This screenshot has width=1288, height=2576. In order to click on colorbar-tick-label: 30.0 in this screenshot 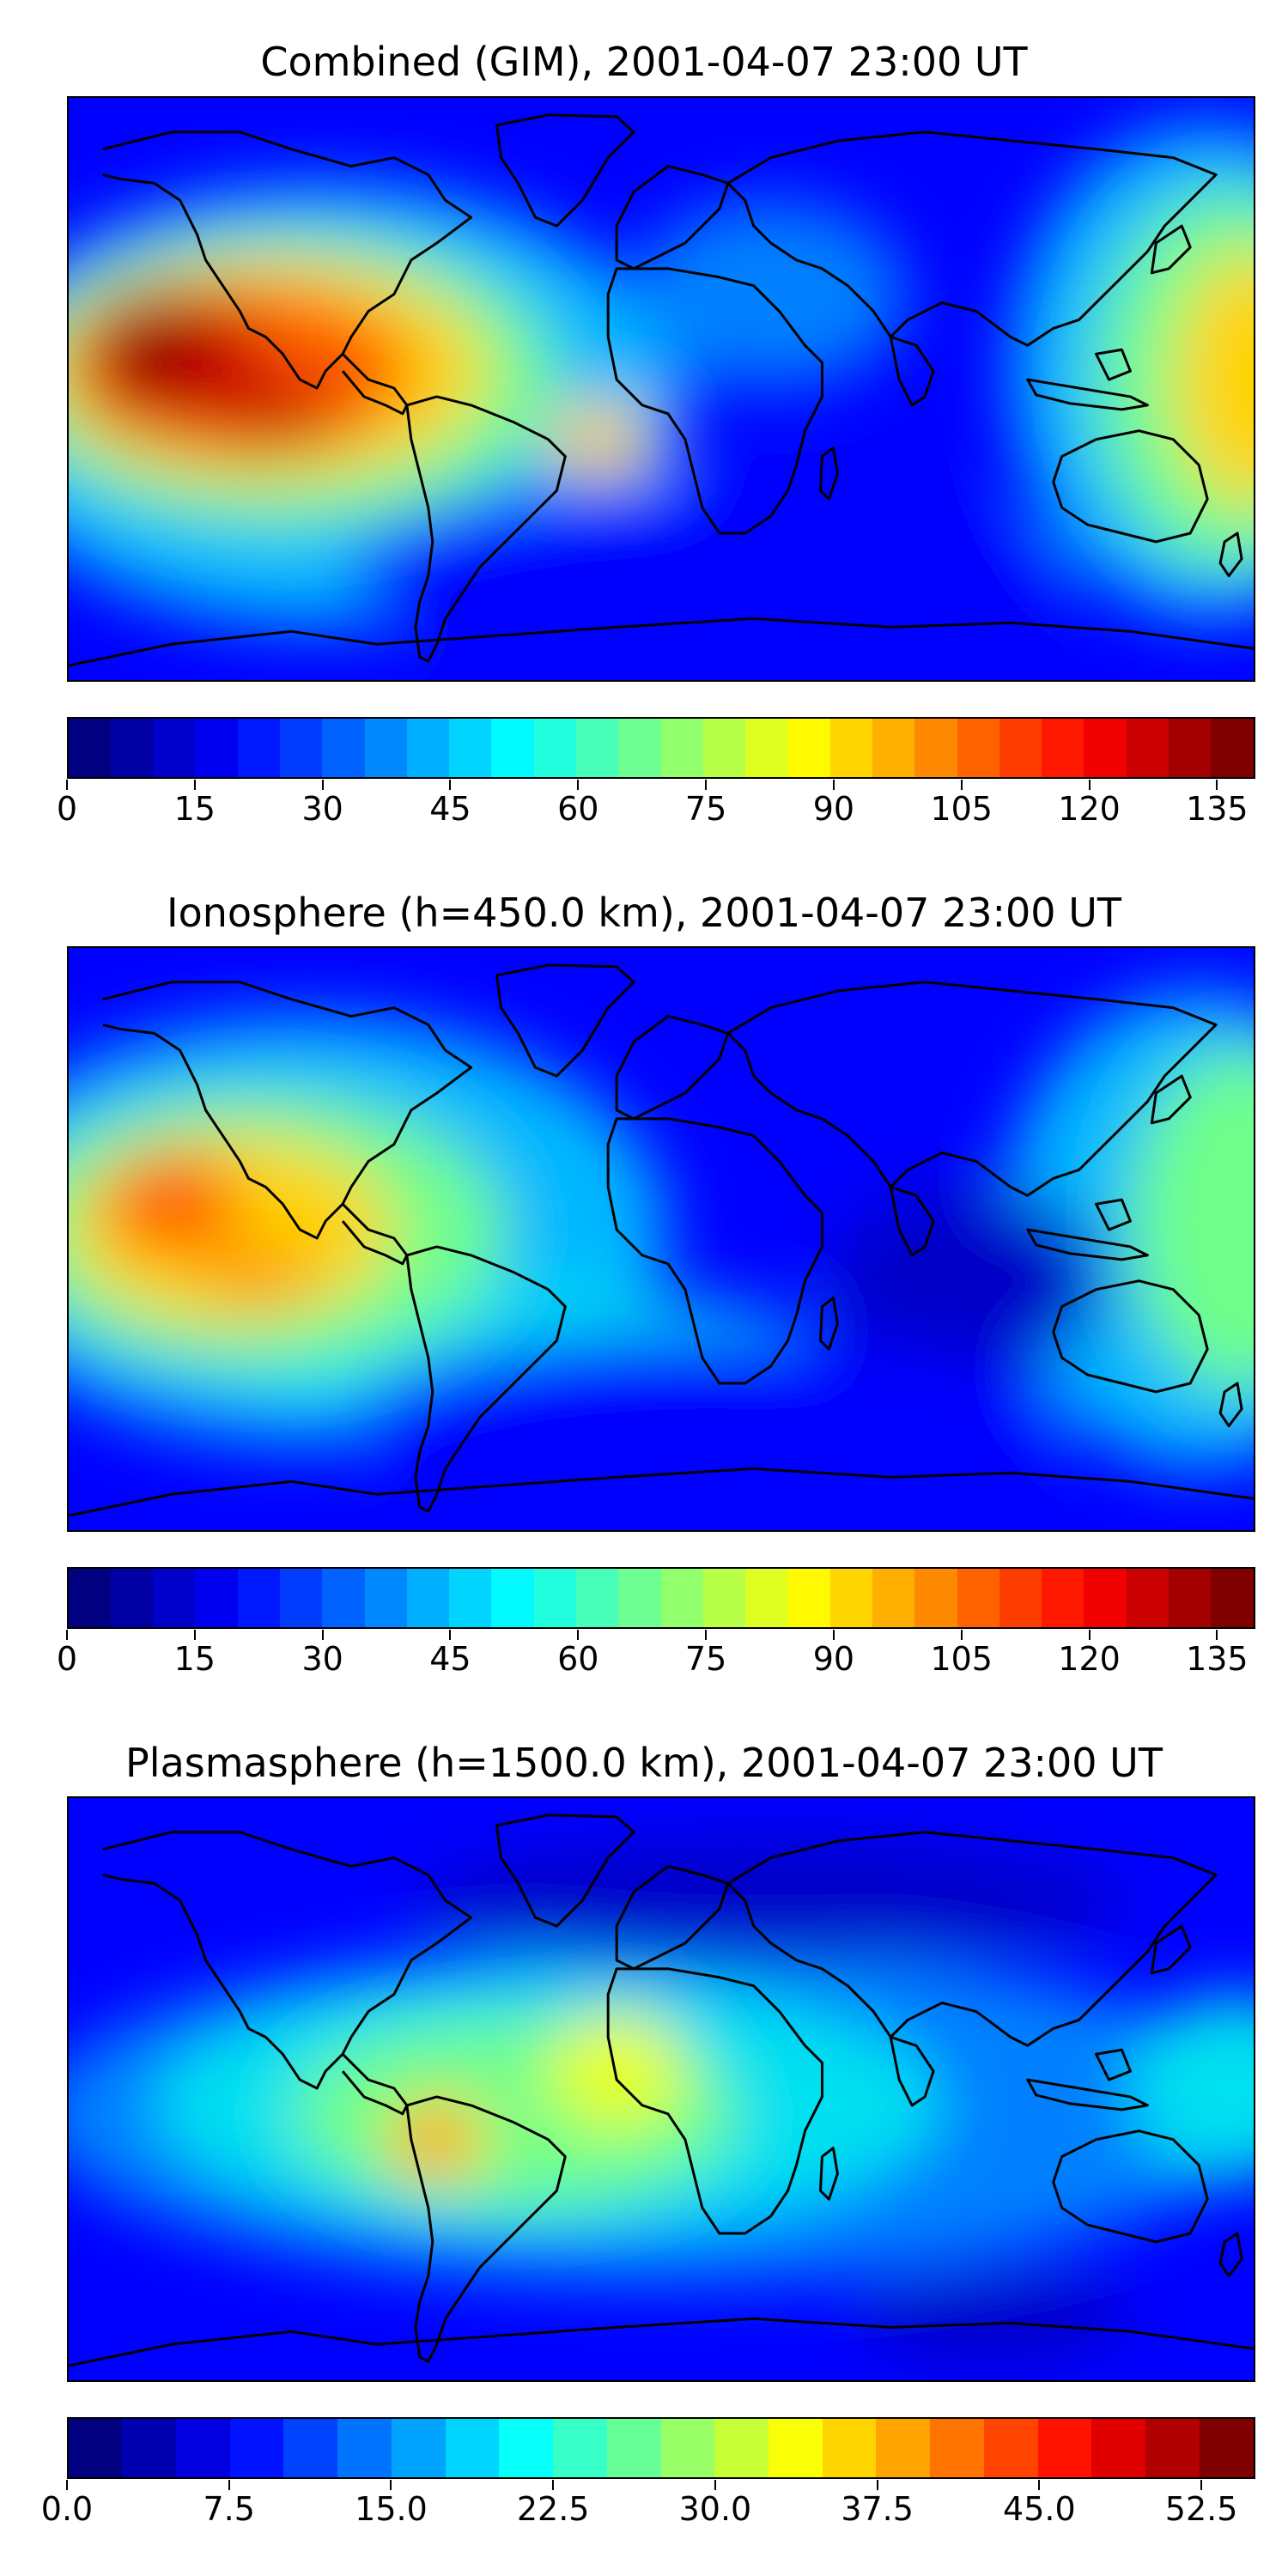, I will do `click(715, 2509)`.